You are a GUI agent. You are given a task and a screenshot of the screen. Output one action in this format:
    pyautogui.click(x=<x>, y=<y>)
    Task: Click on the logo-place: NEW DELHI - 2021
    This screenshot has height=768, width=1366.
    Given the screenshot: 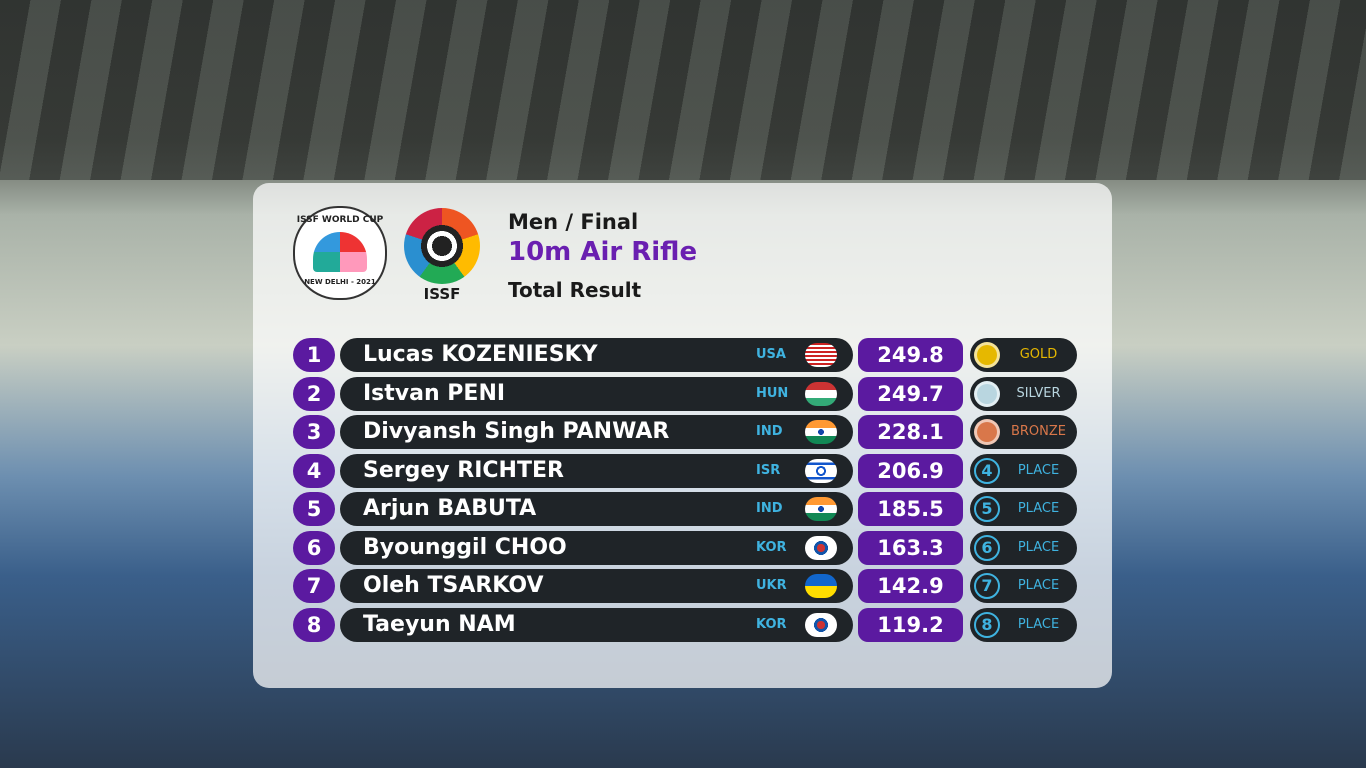 What is the action you would take?
    pyautogui.click(x=340, y=282)
    